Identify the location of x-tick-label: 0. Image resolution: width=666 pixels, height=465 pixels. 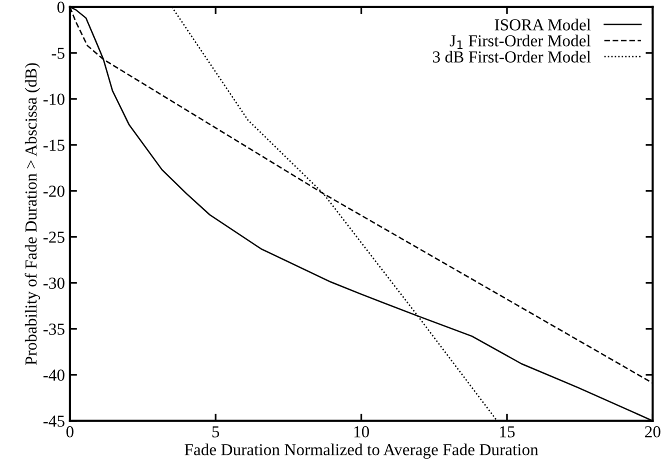
(70, 432).